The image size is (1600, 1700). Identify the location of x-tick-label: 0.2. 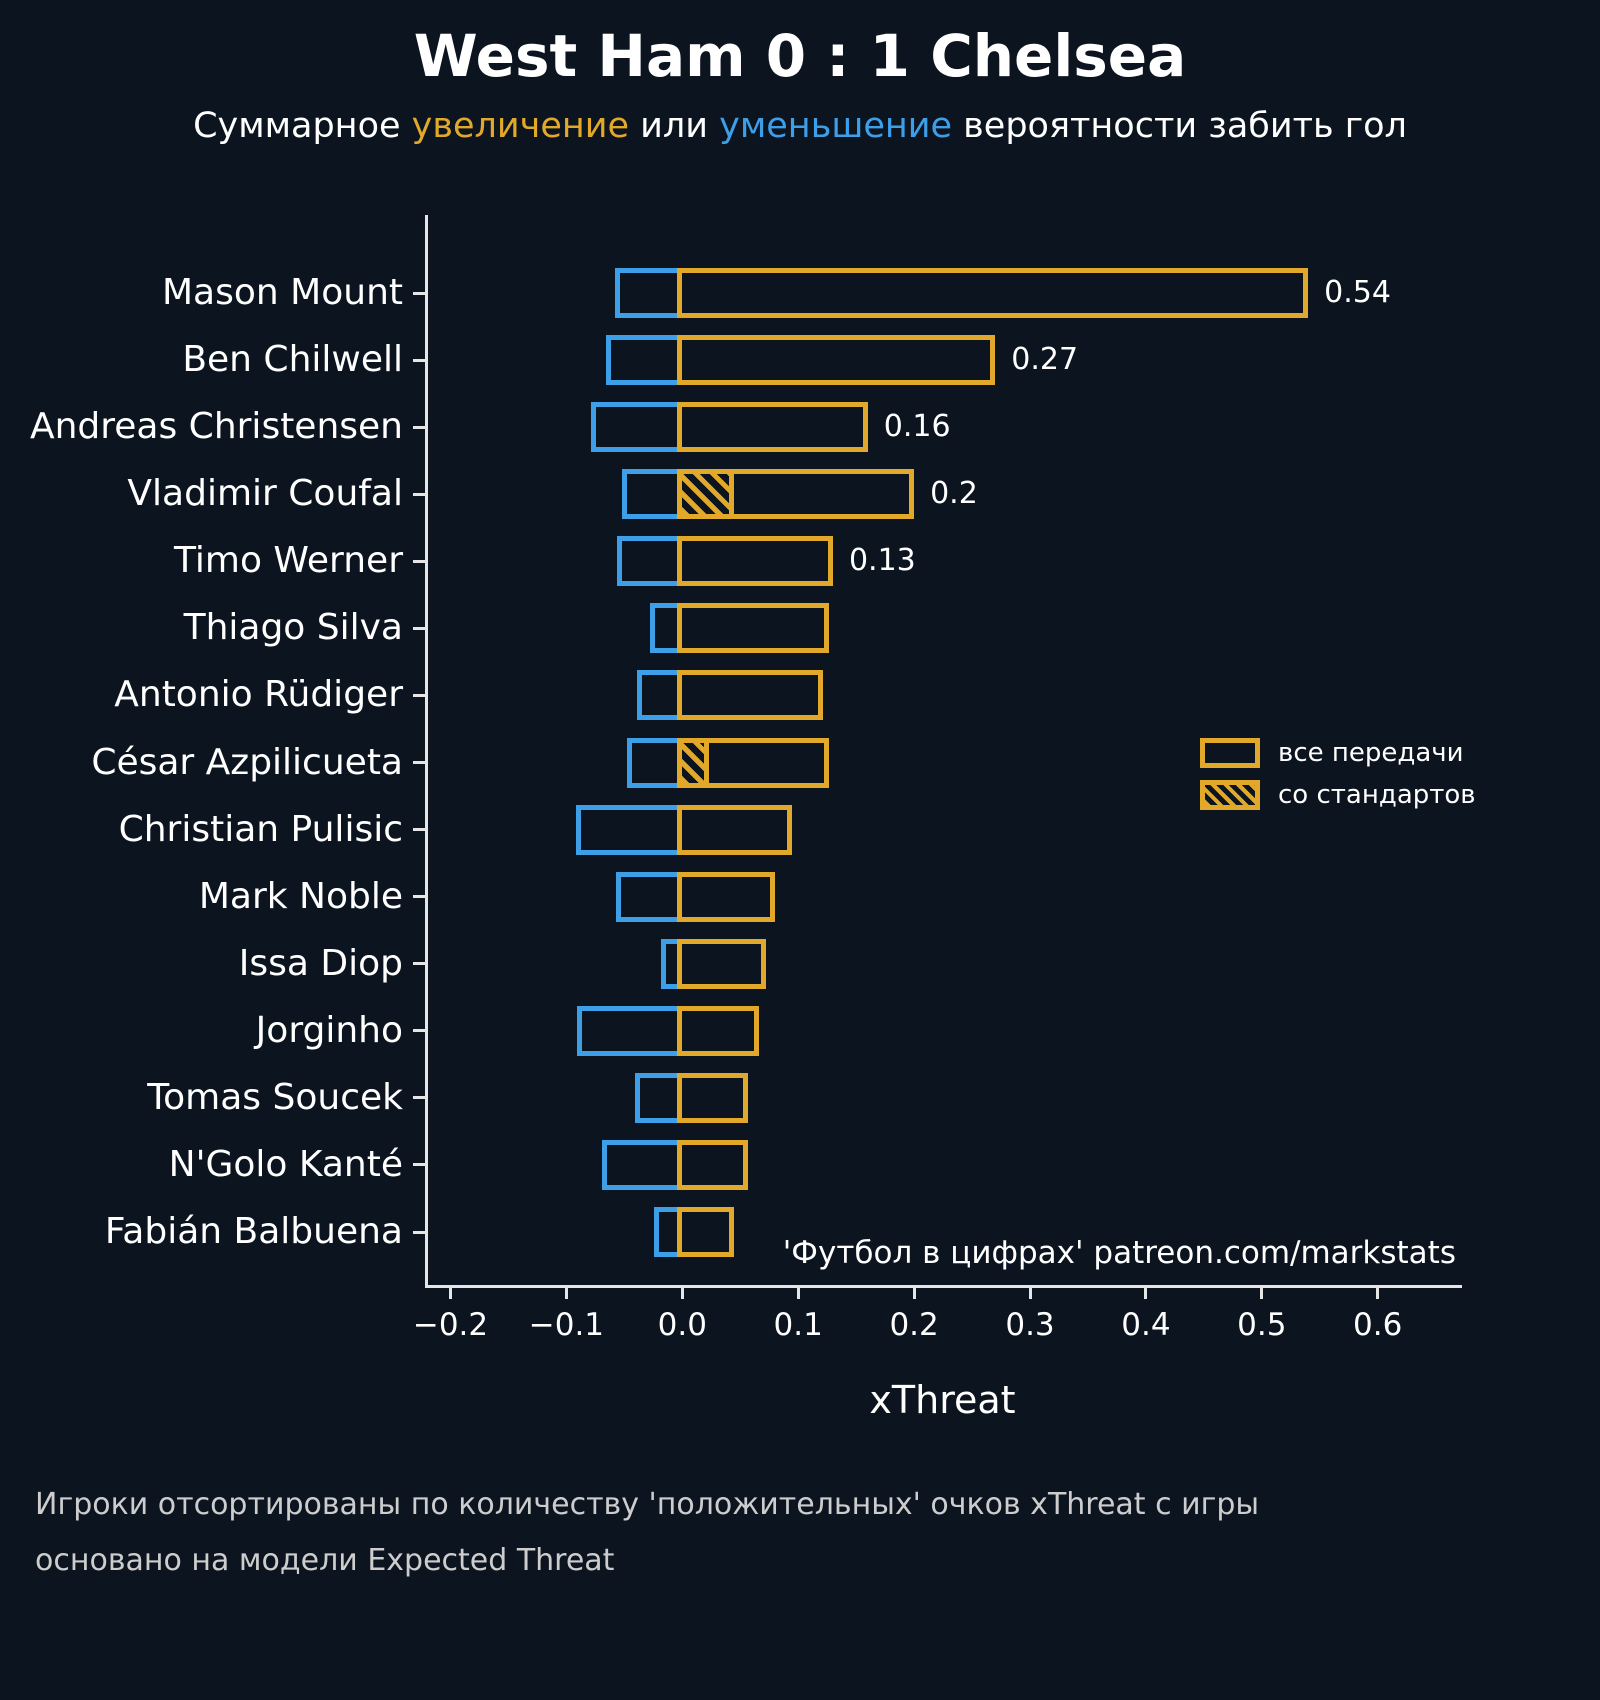
(914, 1325).